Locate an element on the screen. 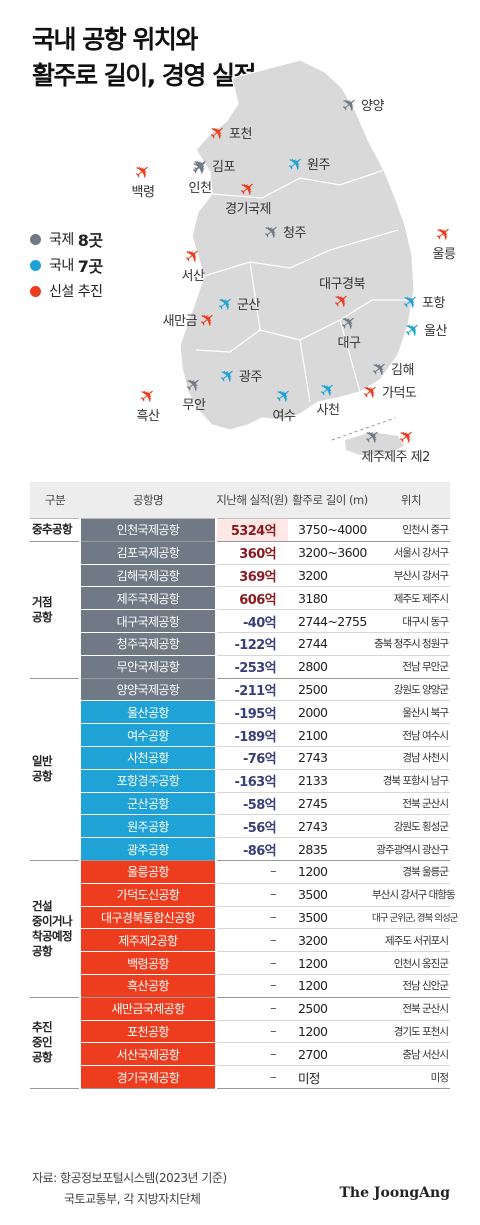 This screenshot has width=480, height=1225. location-cell: 전남 신안군 is located at coordinates (411, 986).